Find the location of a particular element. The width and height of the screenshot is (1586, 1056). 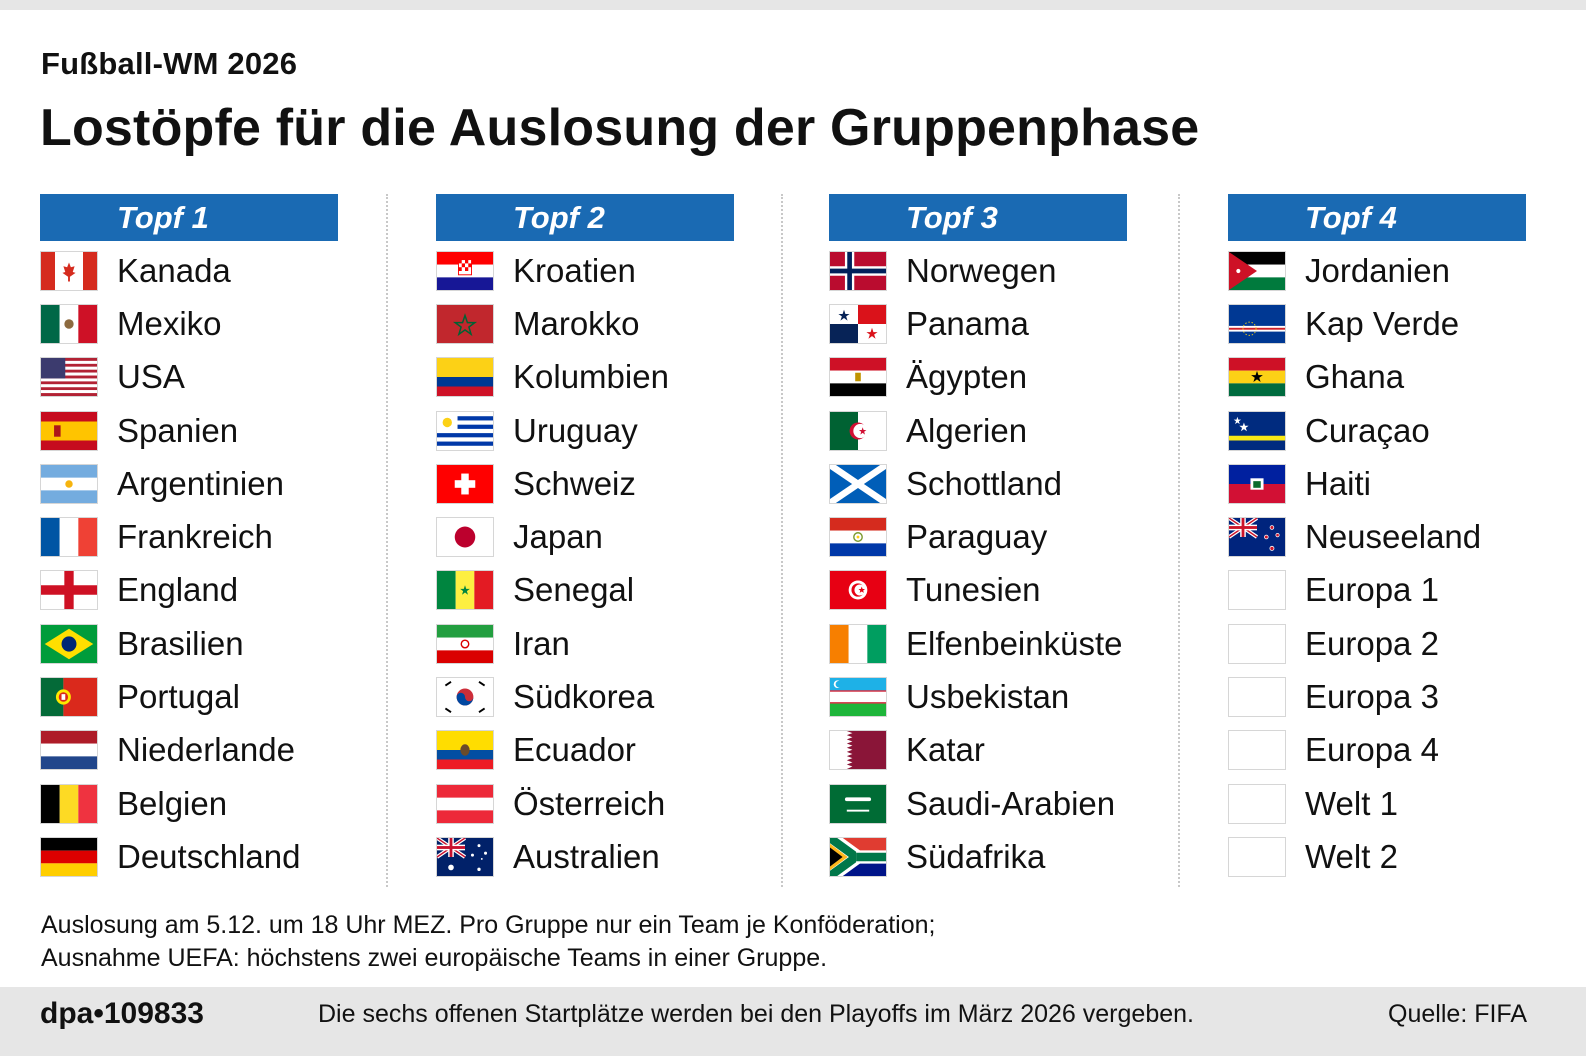

flag-colombia-icon is located at coordinates (465, 377).